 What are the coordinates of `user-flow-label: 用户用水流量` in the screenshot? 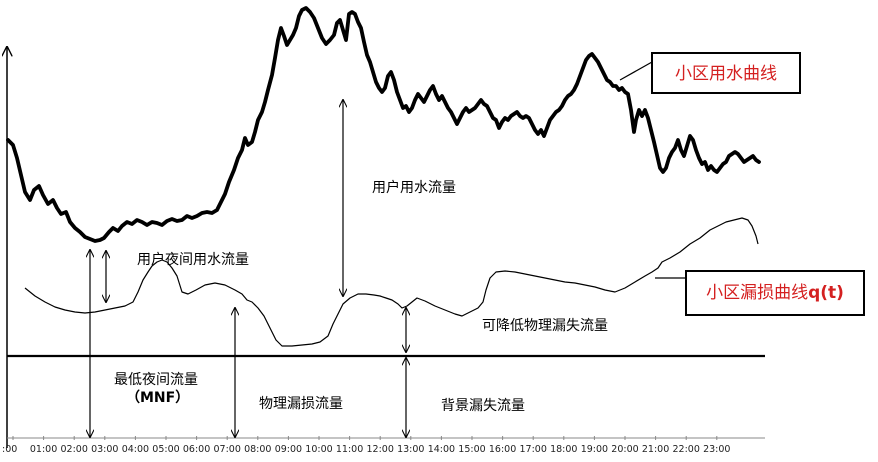 It's located at (414, 187).